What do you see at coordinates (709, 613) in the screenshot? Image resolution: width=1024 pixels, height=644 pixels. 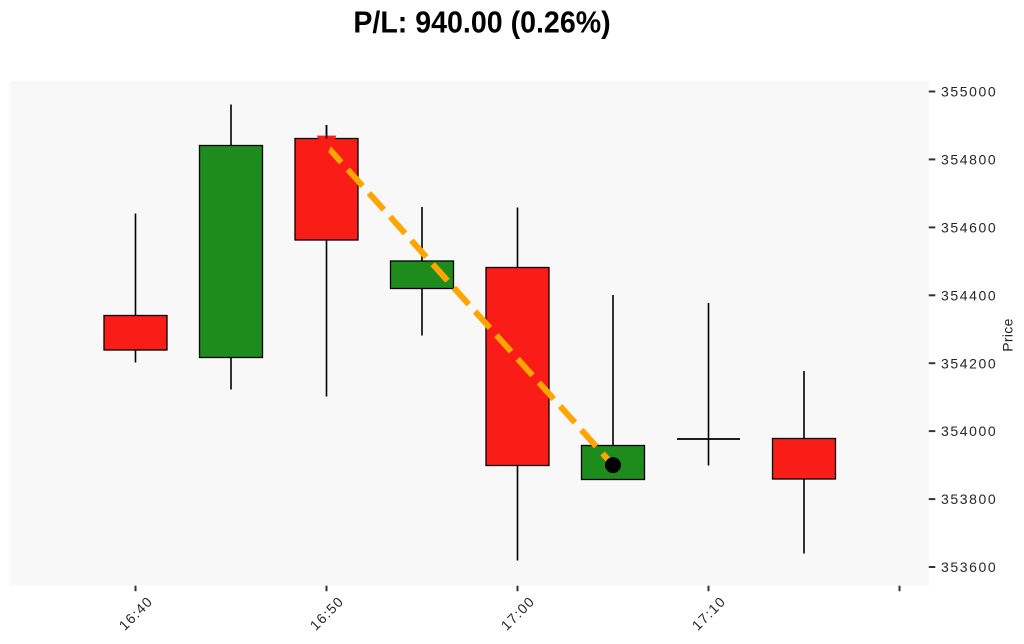 I see `svg-text: 17:10` at bounding box center [709, 613].